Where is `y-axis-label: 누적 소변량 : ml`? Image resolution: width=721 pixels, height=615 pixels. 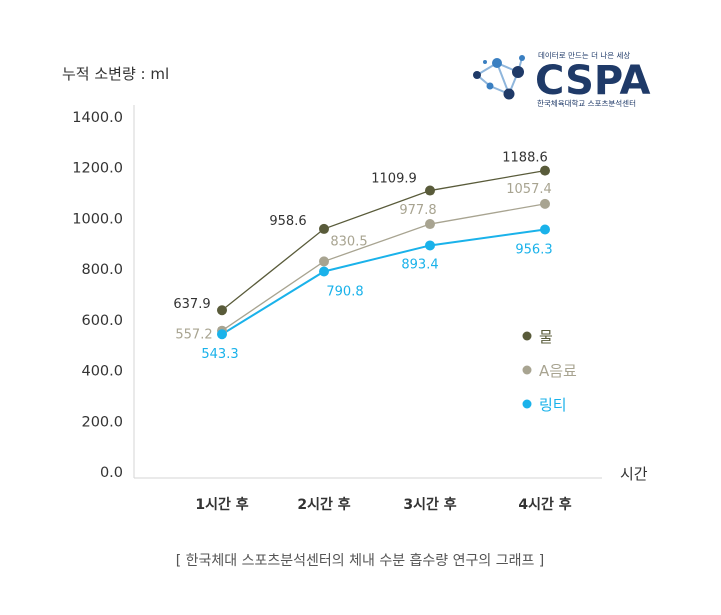
y-axis-label: 누적 소변량 : ml is located at coordinates (115, 74).